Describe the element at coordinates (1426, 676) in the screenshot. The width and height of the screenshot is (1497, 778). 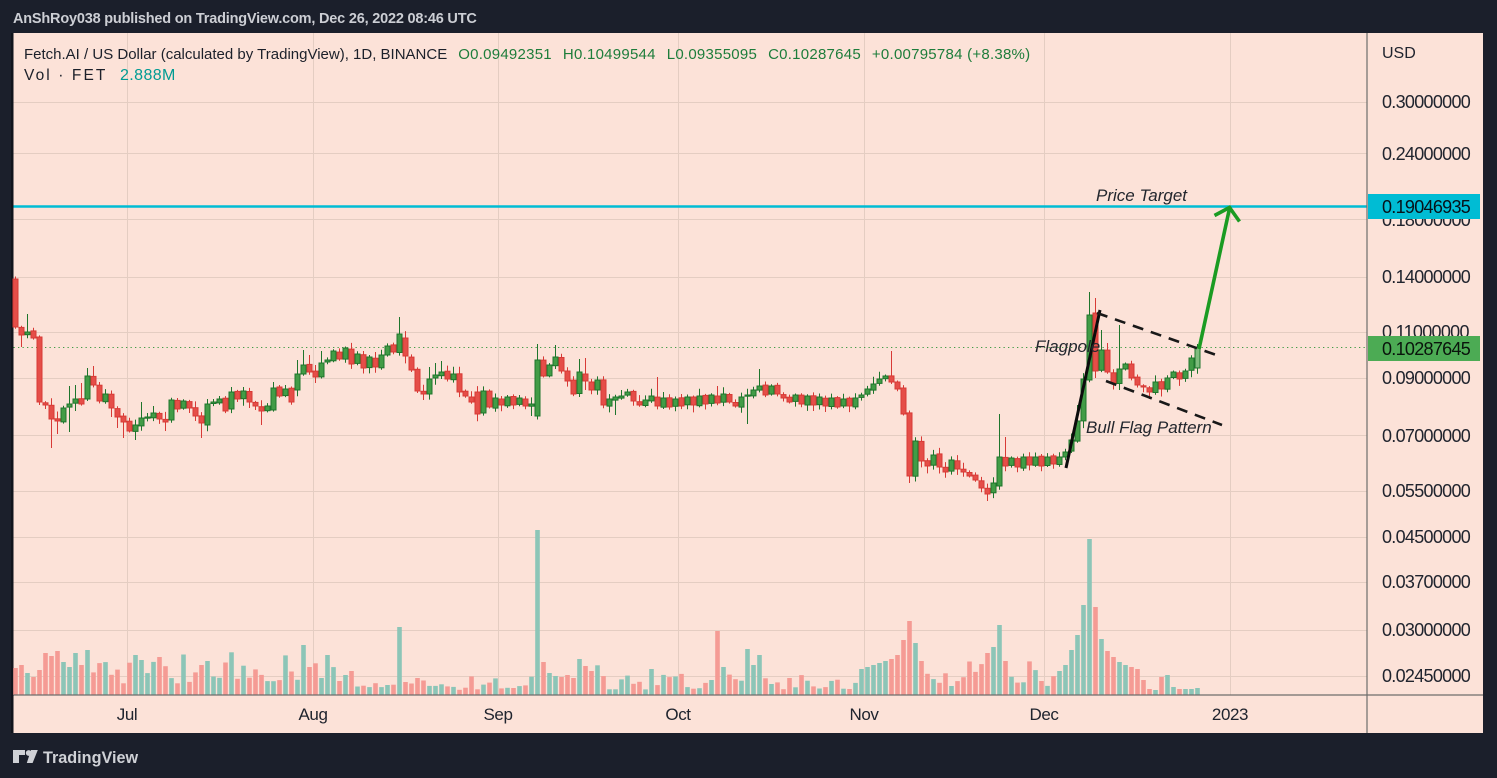
I see `svg-text: 0.02450000` at that location.